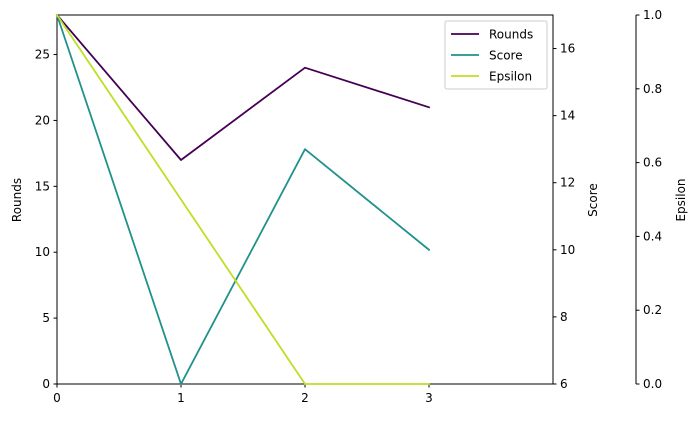 The width and height of the screenshot is (697, 422). I want to click on score-axis-label: Score, so click(593, 200).